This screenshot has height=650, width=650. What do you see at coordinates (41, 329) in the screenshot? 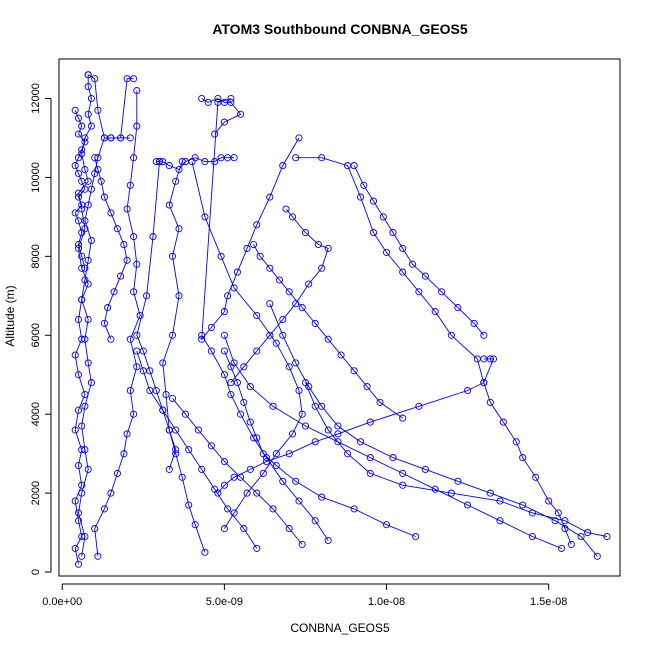
I see `y-axis: 0 2000 4000 6000 8000 10000 12000` at bounding box center [41, 329].